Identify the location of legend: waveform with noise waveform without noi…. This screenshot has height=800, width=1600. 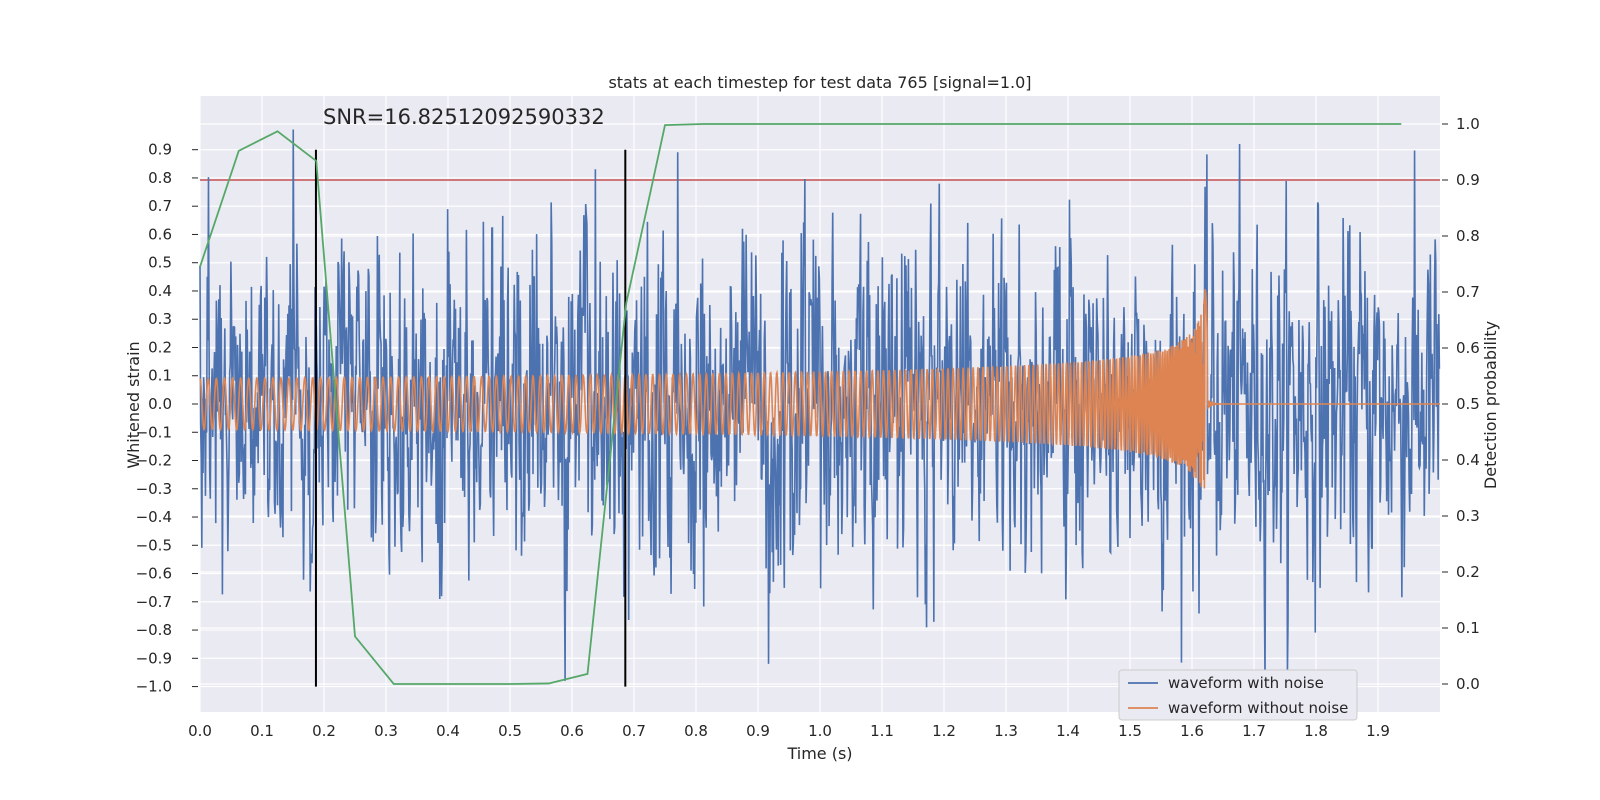
(1238, 695).